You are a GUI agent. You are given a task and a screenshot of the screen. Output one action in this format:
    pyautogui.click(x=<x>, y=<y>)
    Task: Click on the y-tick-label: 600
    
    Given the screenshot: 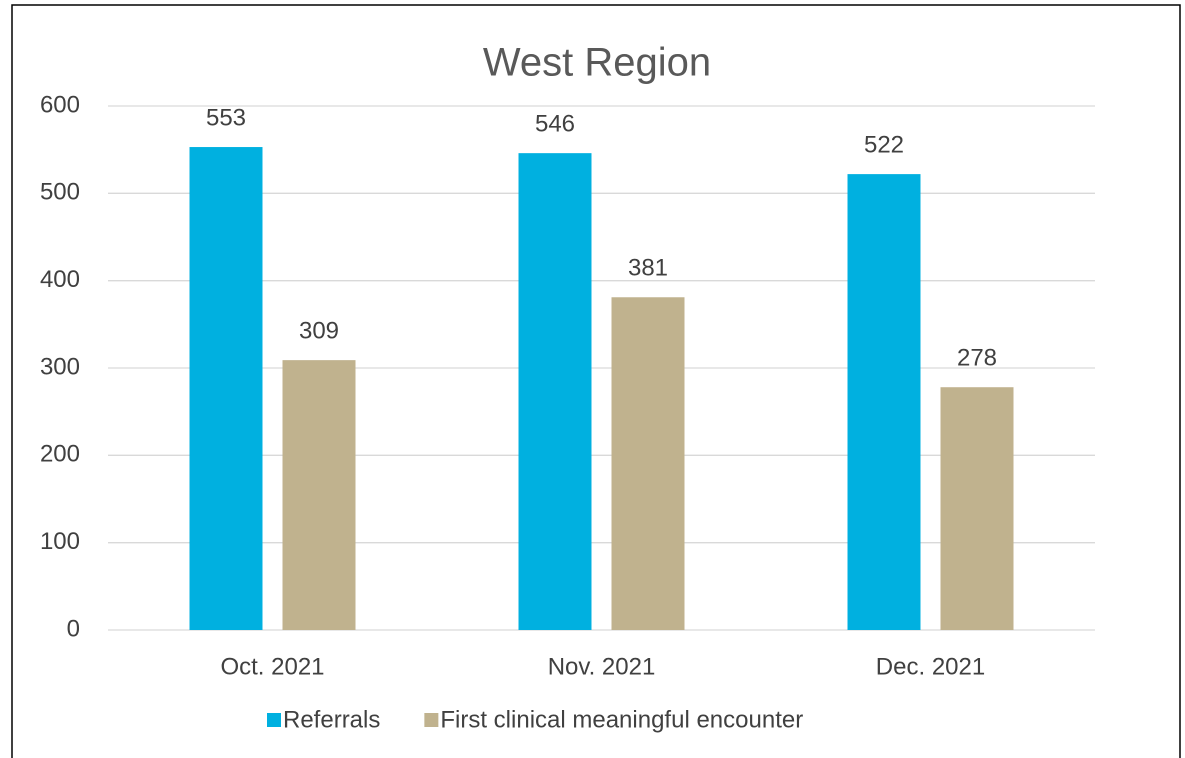 What is the action you would take?
    pyautogui.click(x=60, y=104)
    